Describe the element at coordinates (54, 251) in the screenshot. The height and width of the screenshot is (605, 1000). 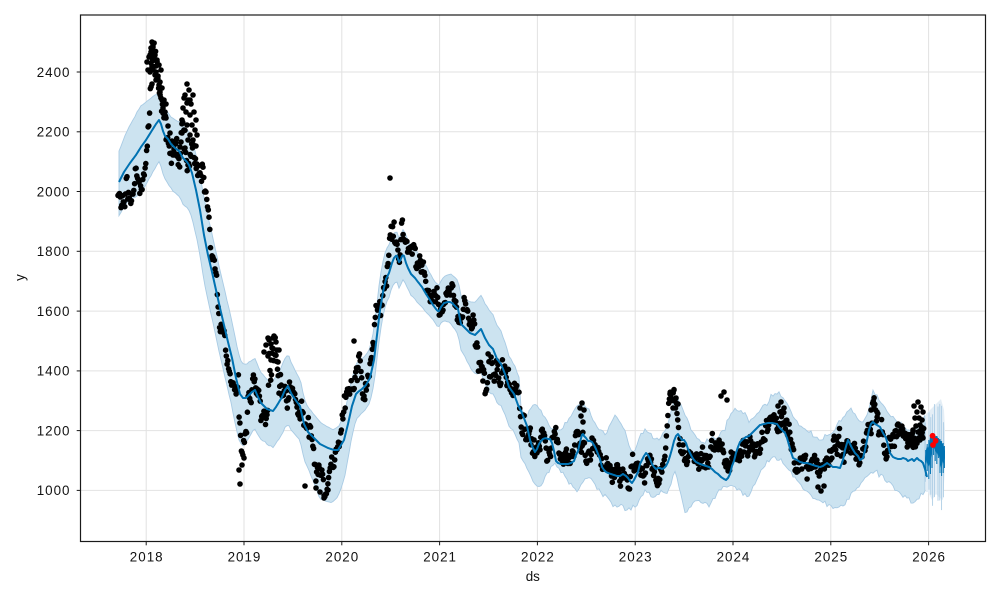
I see `svg-text: 1800` at that location.